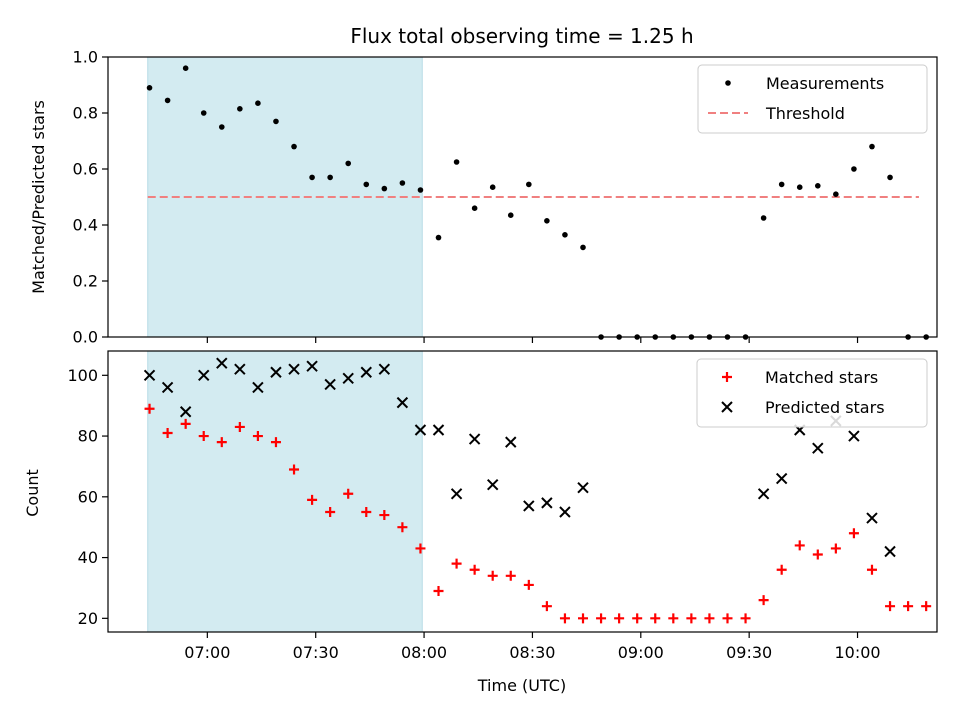  Describe the element at coordinates (727, 377) in the screenshot. I see `legend-marker` at that location.